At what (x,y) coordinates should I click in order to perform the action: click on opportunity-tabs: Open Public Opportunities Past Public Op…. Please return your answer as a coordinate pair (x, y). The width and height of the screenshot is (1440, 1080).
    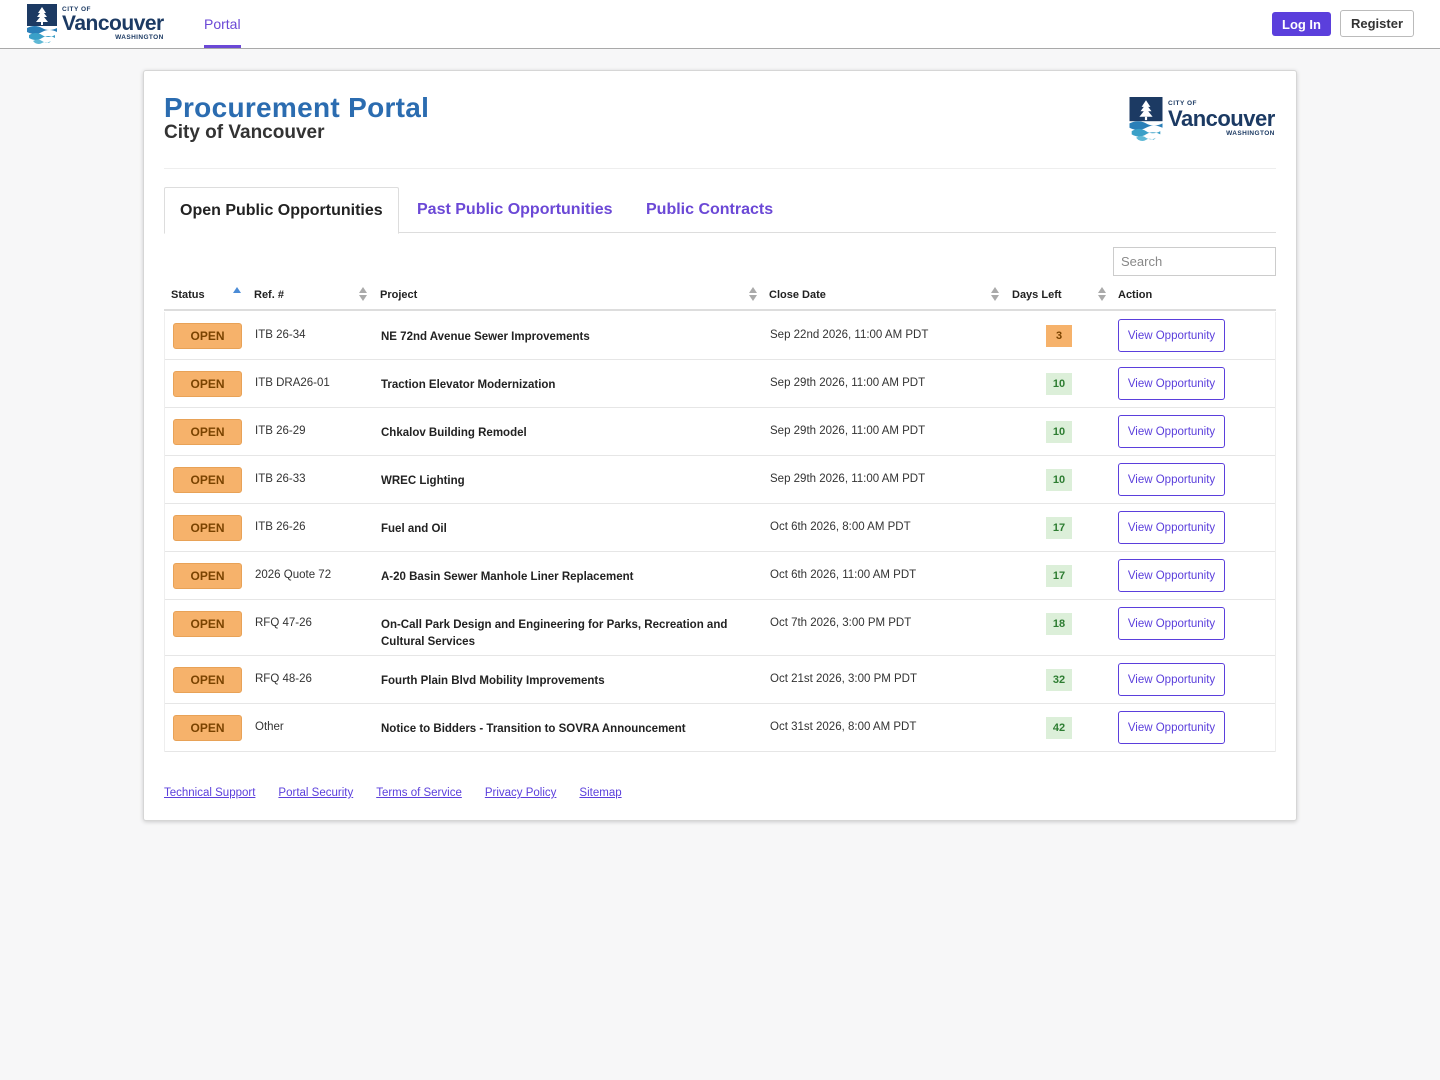
    Looking at the image, I should click on (720, 210).